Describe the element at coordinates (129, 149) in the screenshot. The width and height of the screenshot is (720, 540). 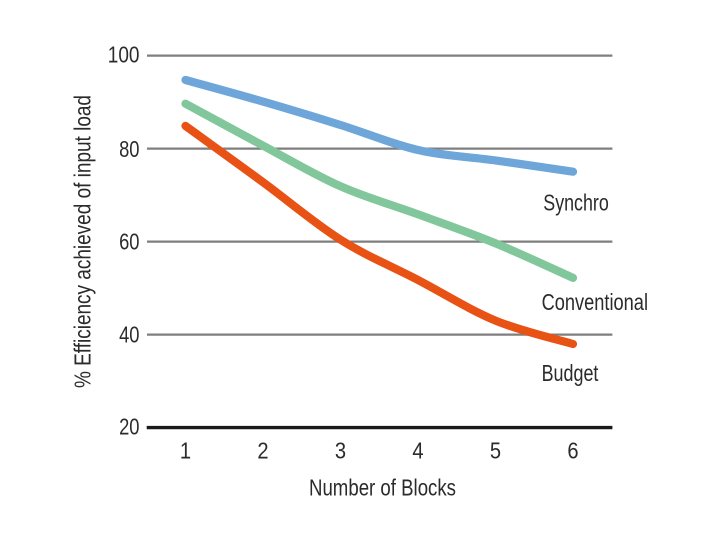
I see `svg-text: 80` at that location.